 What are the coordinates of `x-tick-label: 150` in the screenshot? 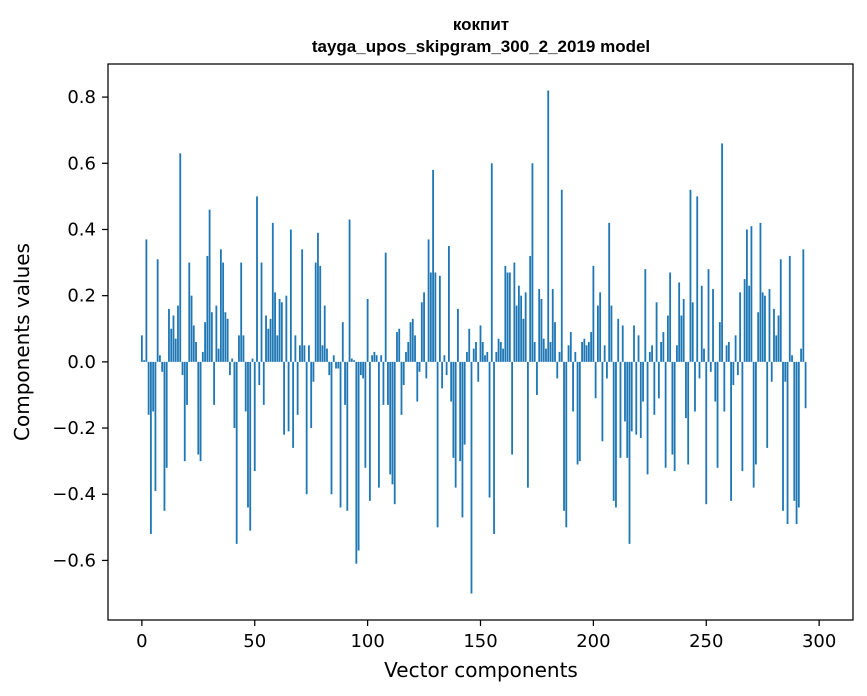 It's located at (480, 641).